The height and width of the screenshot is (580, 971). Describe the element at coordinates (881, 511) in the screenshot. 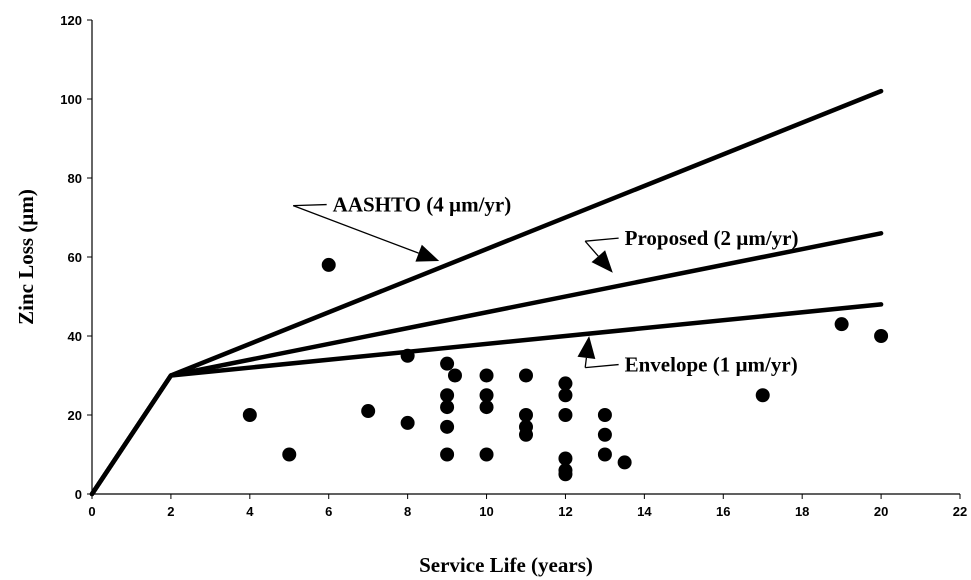

I see `x-tick-label: 20` at that location.